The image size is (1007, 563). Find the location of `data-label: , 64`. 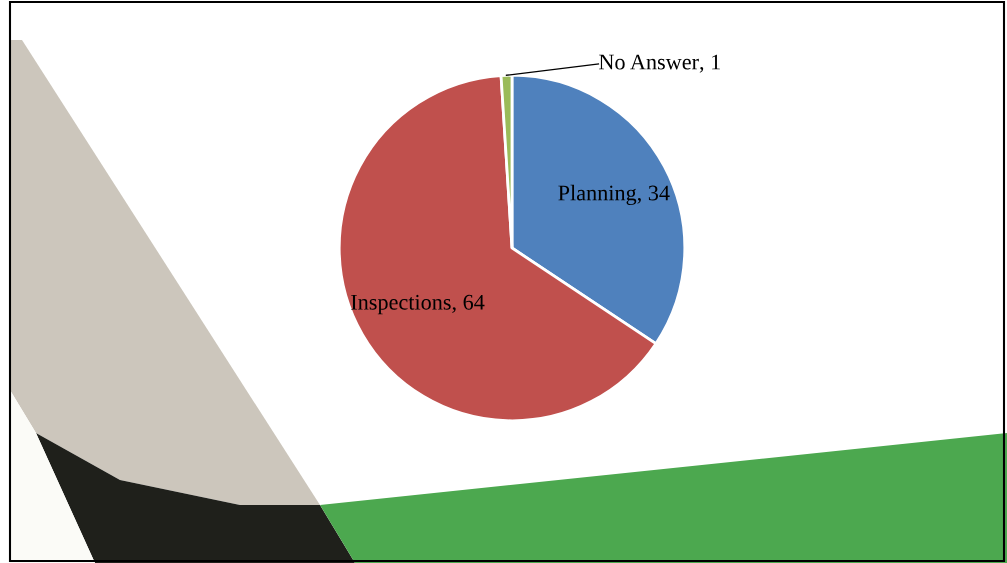

data-label: , 64 is located at coordinates (468, 303).